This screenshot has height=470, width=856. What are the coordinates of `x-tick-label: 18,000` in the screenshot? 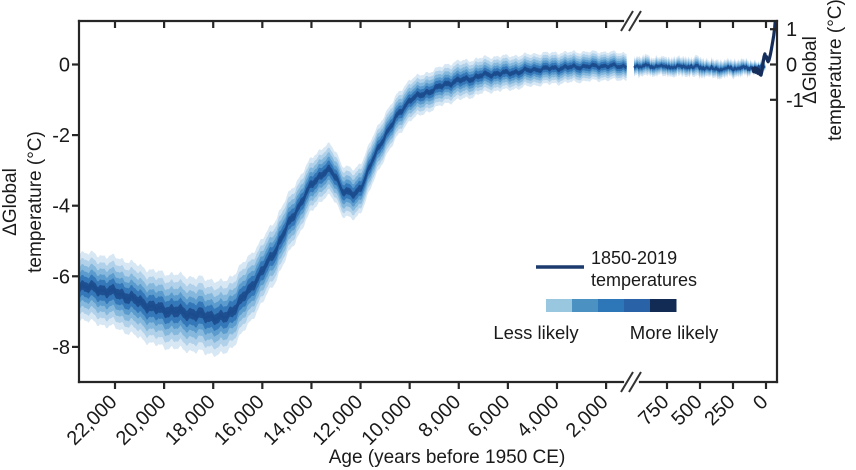 It's located at (190, 420).